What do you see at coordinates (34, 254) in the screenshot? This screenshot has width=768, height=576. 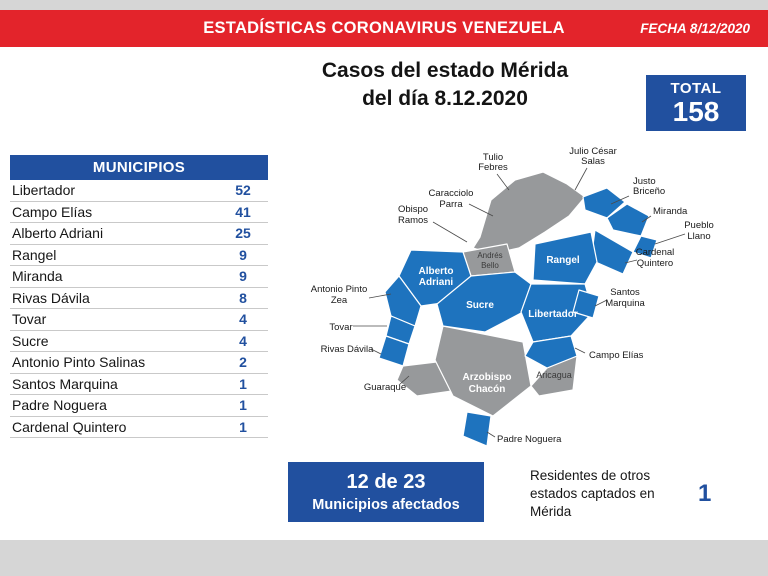 I see `municipality-name: Rangel` at bounding box center [34, 254].